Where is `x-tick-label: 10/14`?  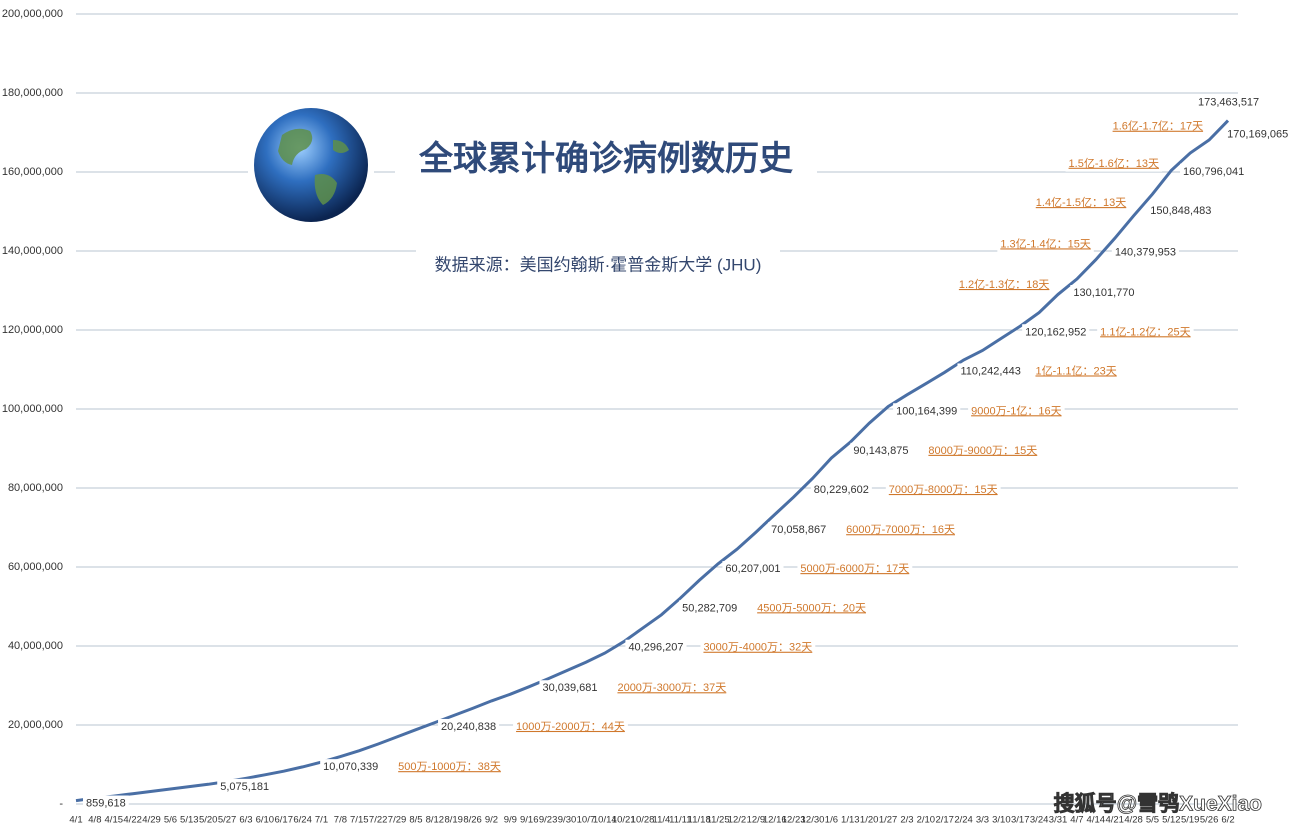 x-tick-label: 10/14 is located at coordinates (605, 820).